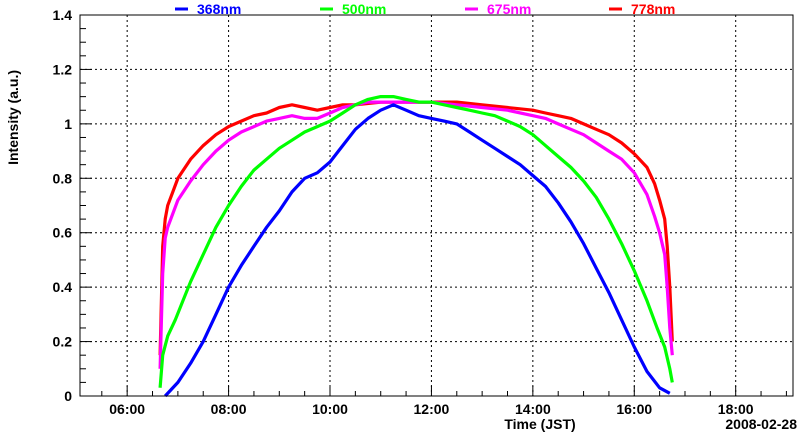 Image resolution: width=800 pixels, height=434 pixels. What do you see at coordinates (63, 15) in the screenshot?
I see `y-tick-label: 1.4` at bounding box center [63, 15].